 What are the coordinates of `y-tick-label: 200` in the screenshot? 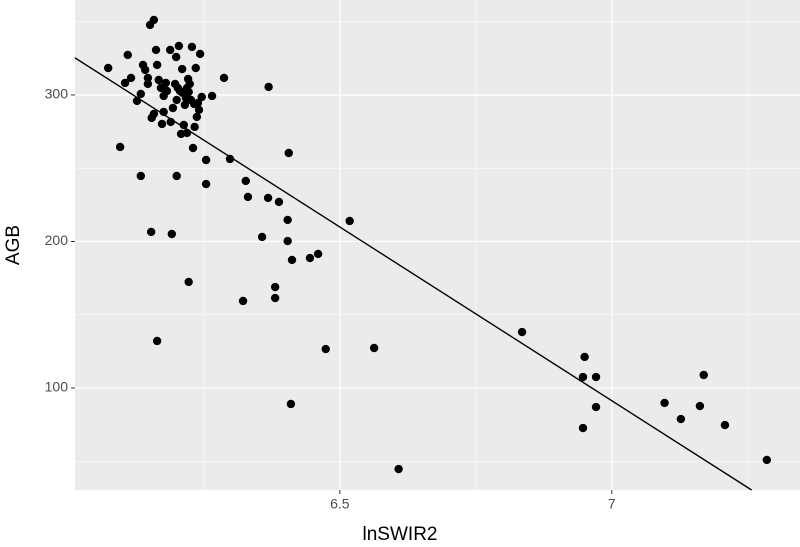 It's located at (57, 240).